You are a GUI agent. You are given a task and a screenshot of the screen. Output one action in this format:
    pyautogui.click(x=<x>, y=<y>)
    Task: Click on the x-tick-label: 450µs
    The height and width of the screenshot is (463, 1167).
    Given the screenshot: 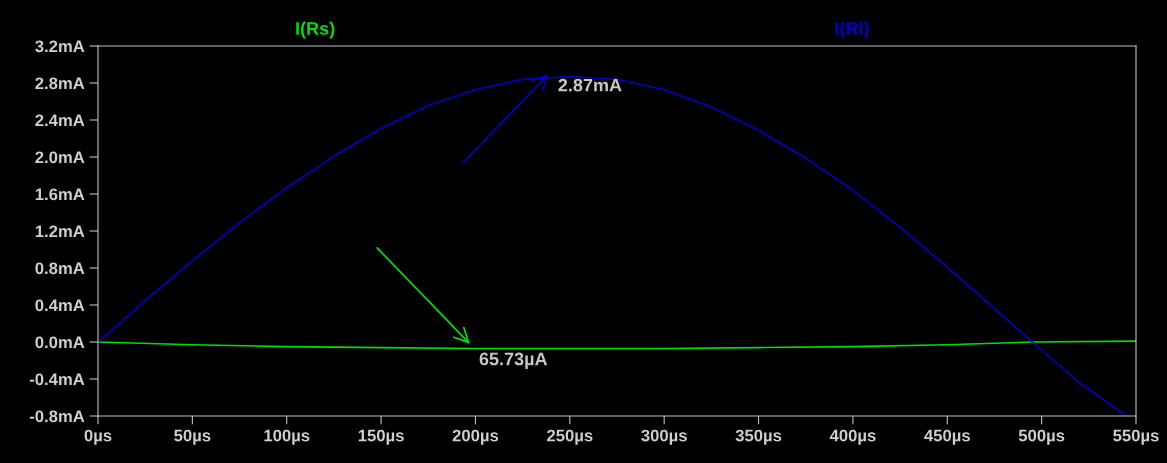 What is the action you would take?
    pyautogui.click(x=947, y=437)
    